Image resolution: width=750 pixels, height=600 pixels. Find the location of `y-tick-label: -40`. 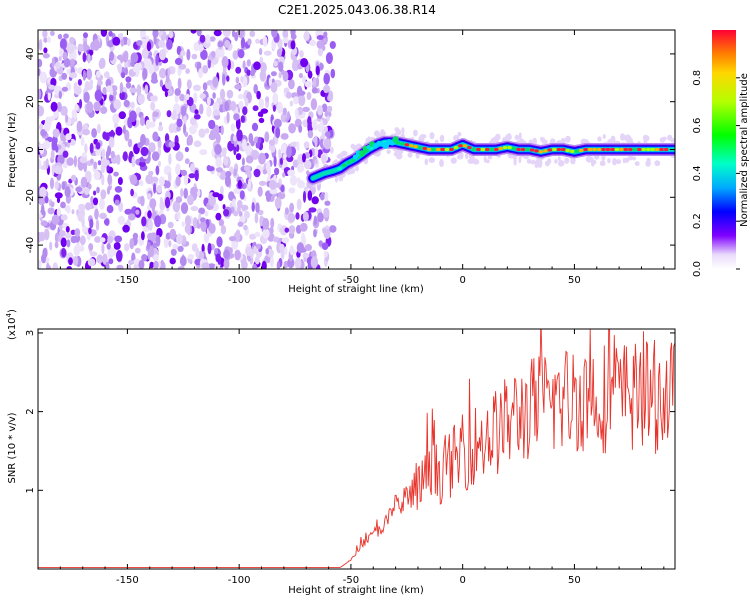

y-tick-label: -40 is located at coordinates (30, 245).